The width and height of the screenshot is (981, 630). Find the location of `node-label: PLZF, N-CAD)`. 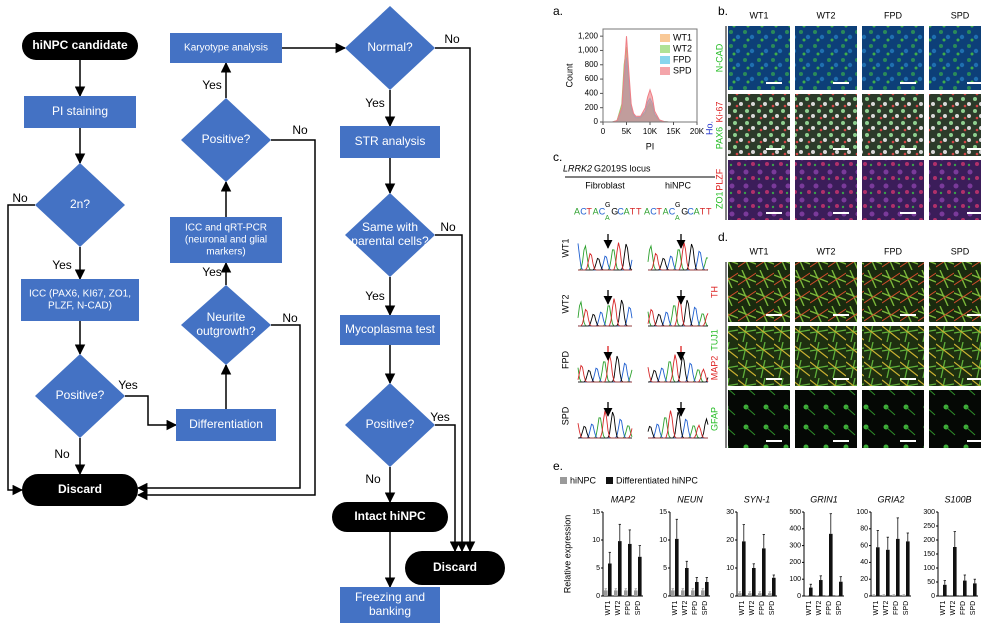

node-label: PLZF, N-CAD) is located at coordinates (80, 306).